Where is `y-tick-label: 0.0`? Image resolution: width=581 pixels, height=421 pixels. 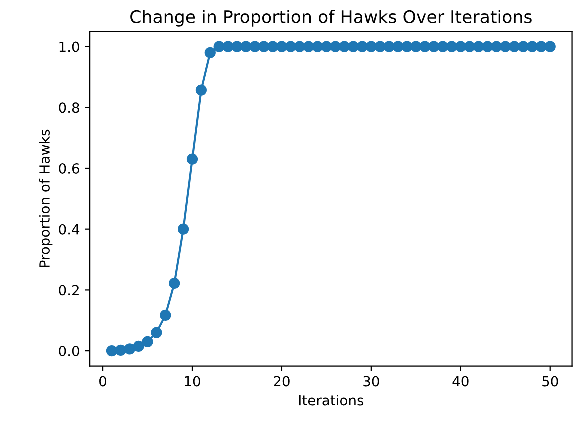 y-tick-label: 0.0 is located at coordinates (69, 351).